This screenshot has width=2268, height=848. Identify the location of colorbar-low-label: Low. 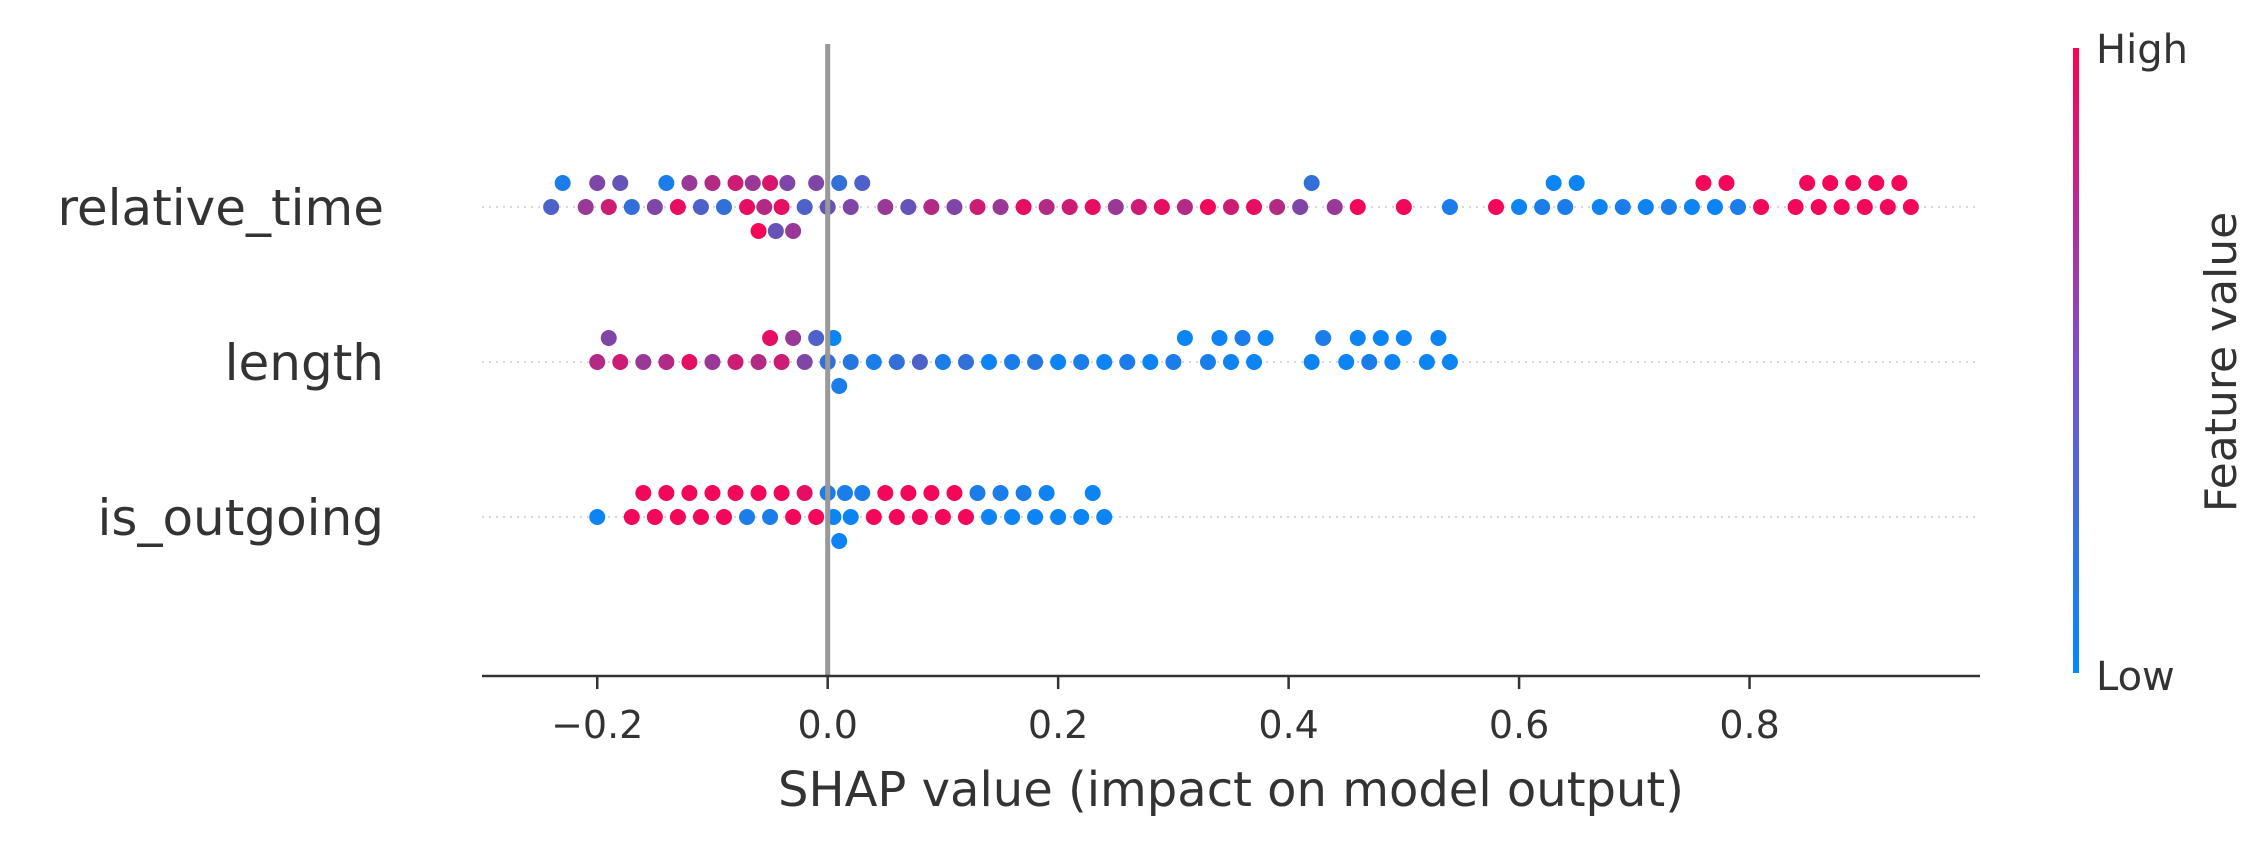
(2135, 677).